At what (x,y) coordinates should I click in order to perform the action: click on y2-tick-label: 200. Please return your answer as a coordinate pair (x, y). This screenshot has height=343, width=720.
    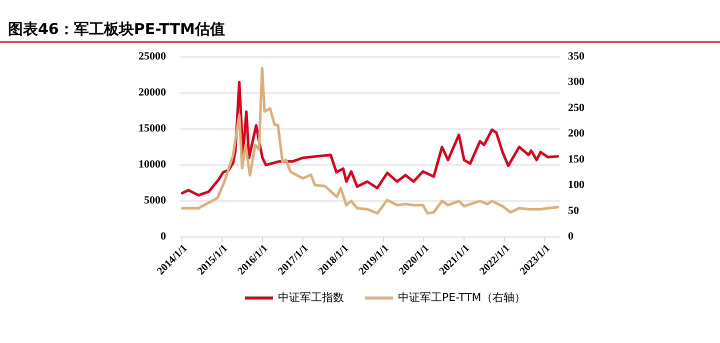
    Looking at the image, I should click on (576, 134).